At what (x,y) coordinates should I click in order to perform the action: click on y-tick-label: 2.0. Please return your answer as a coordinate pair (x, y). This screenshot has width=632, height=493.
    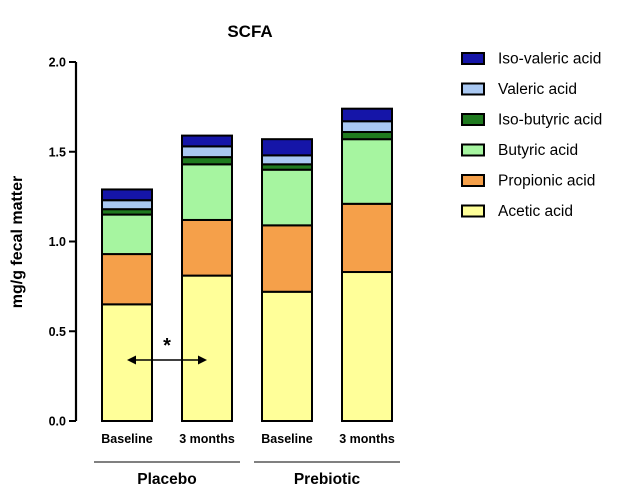
    Looking at the image, I should click on (57, 63).